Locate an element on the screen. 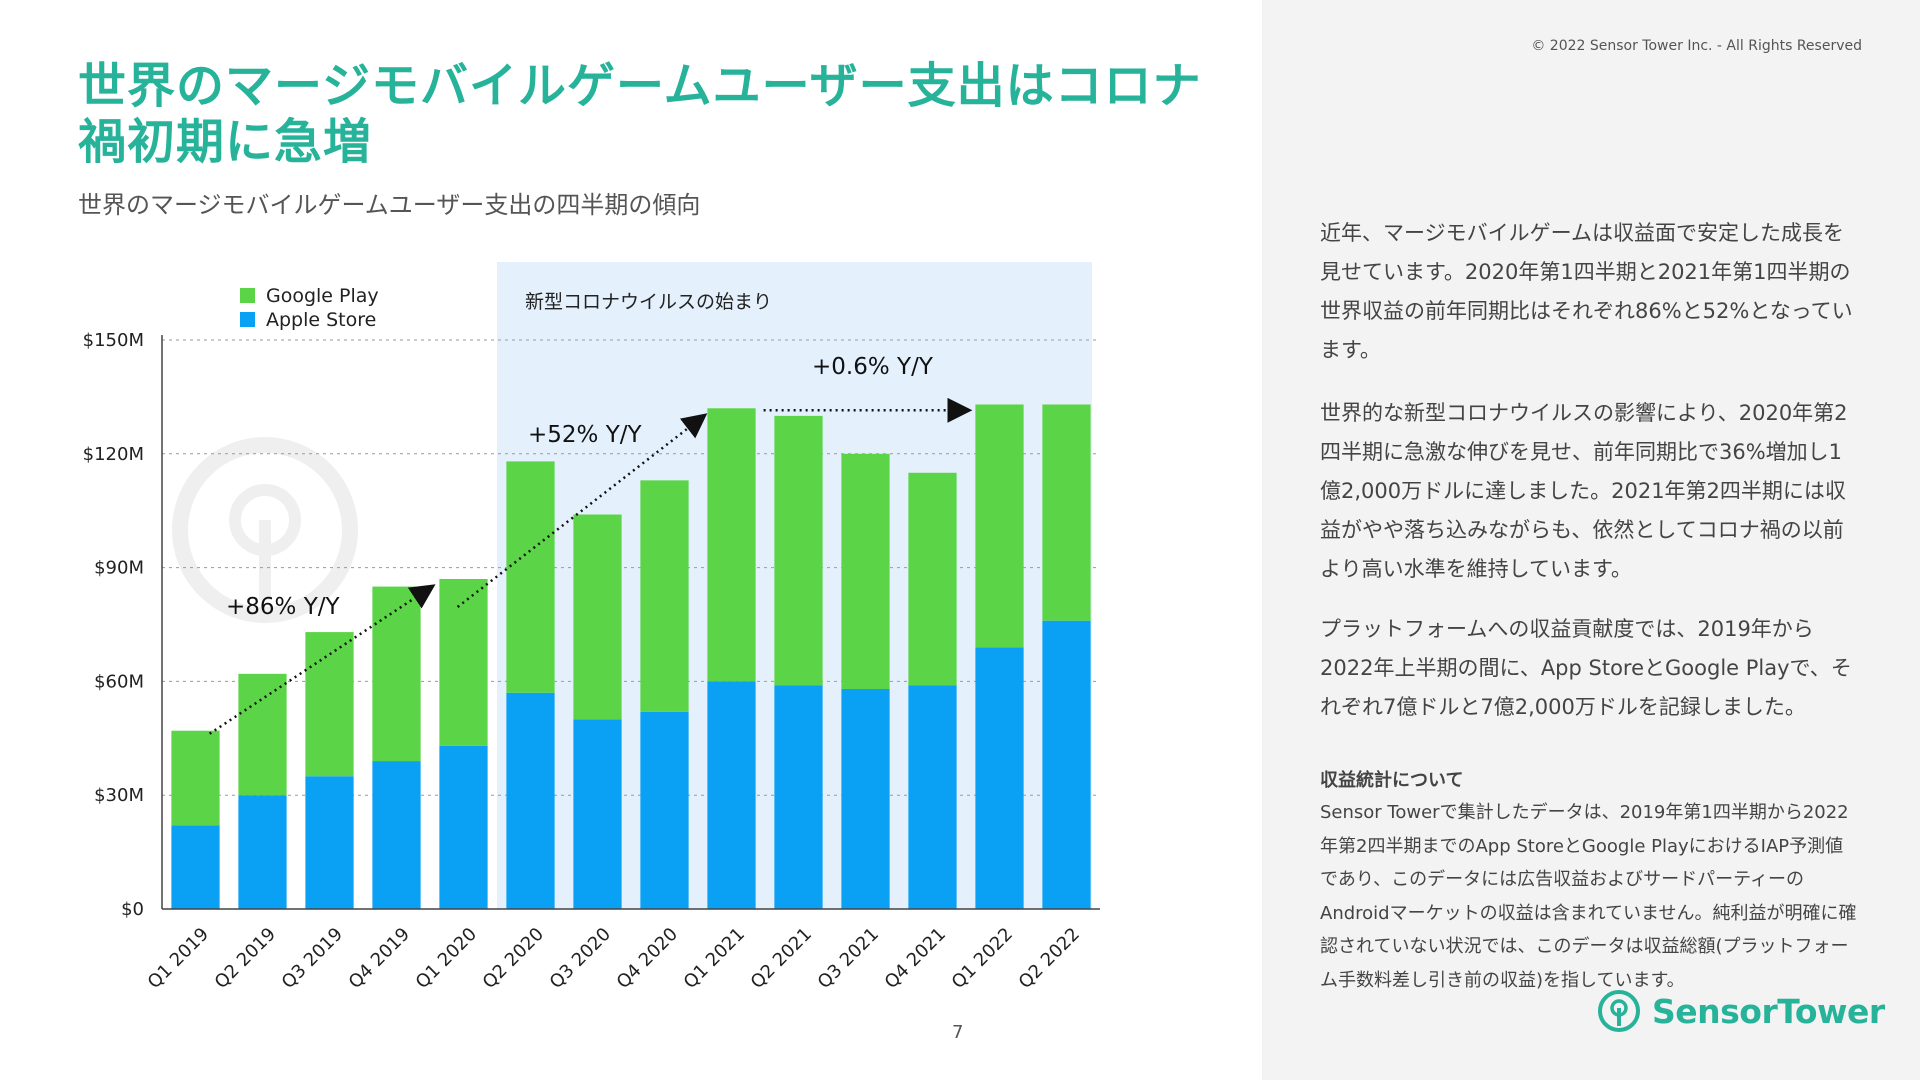 The image size is (1920, 1080). y-tick-label: $30M is located at coordinates (119, 795).